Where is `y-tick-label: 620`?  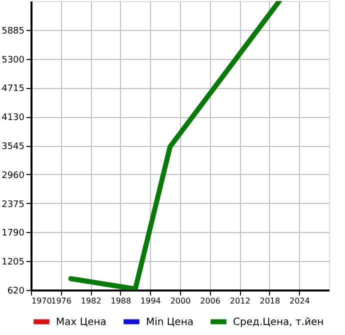
y-tick-label: 620 is located at coordinates (16, 291).